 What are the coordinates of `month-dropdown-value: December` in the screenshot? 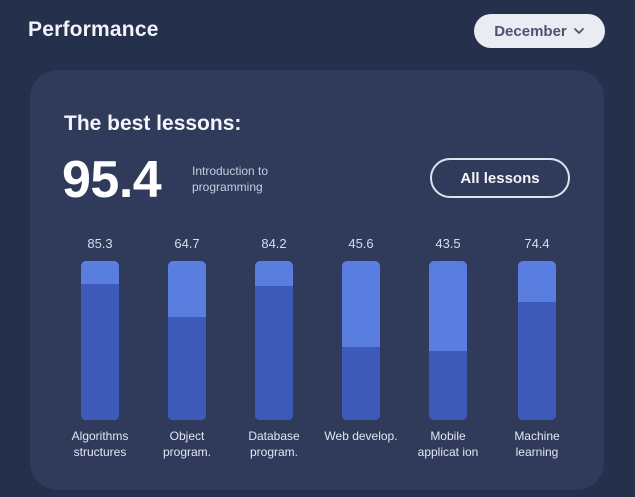 It's located at (530, 31).